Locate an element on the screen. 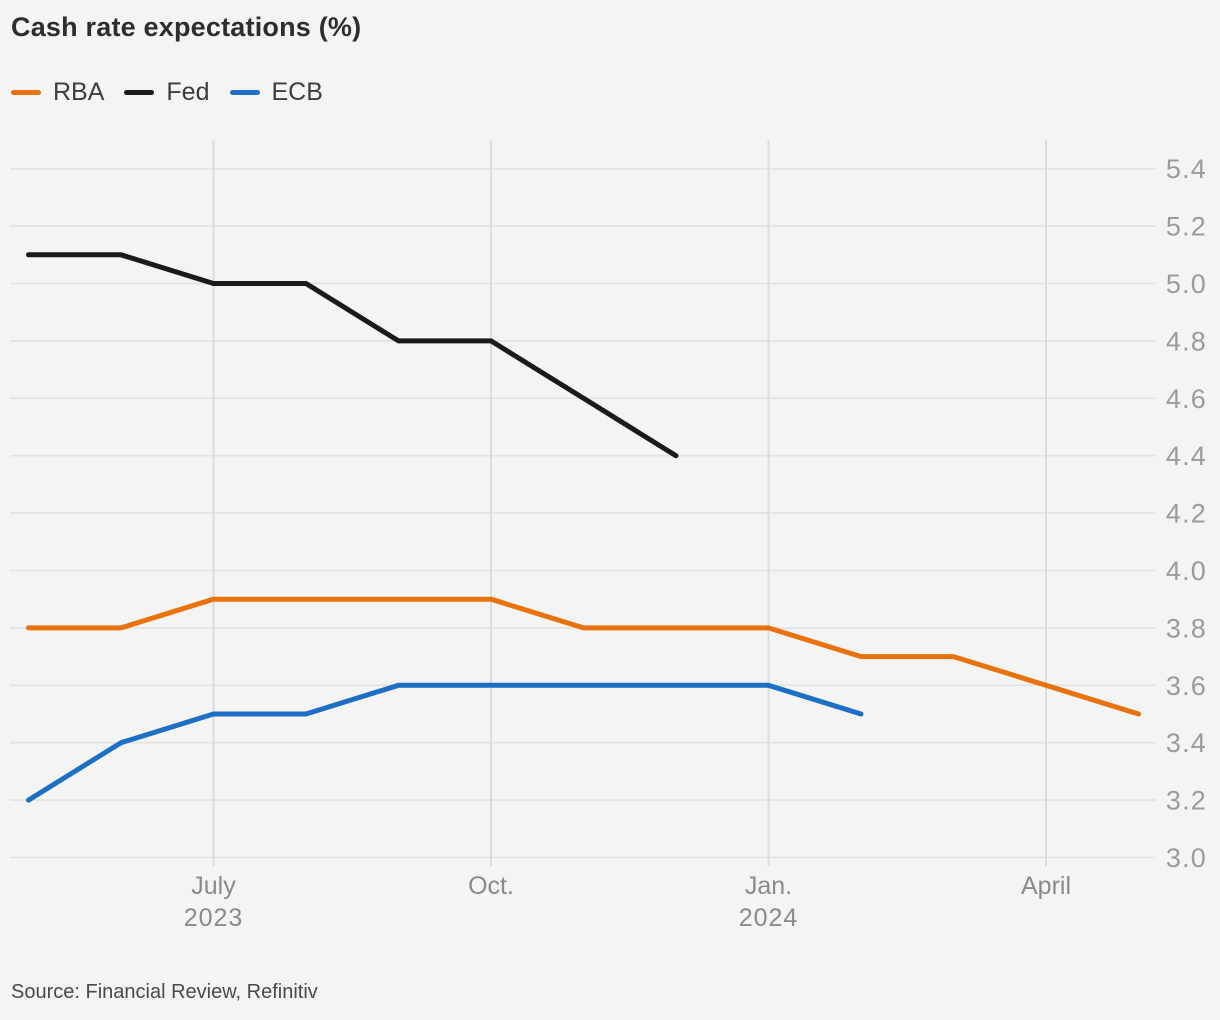 The width and height of the screenshot is (1220, 1020). legend-swatch-rba is located at coordinates (26, 92).